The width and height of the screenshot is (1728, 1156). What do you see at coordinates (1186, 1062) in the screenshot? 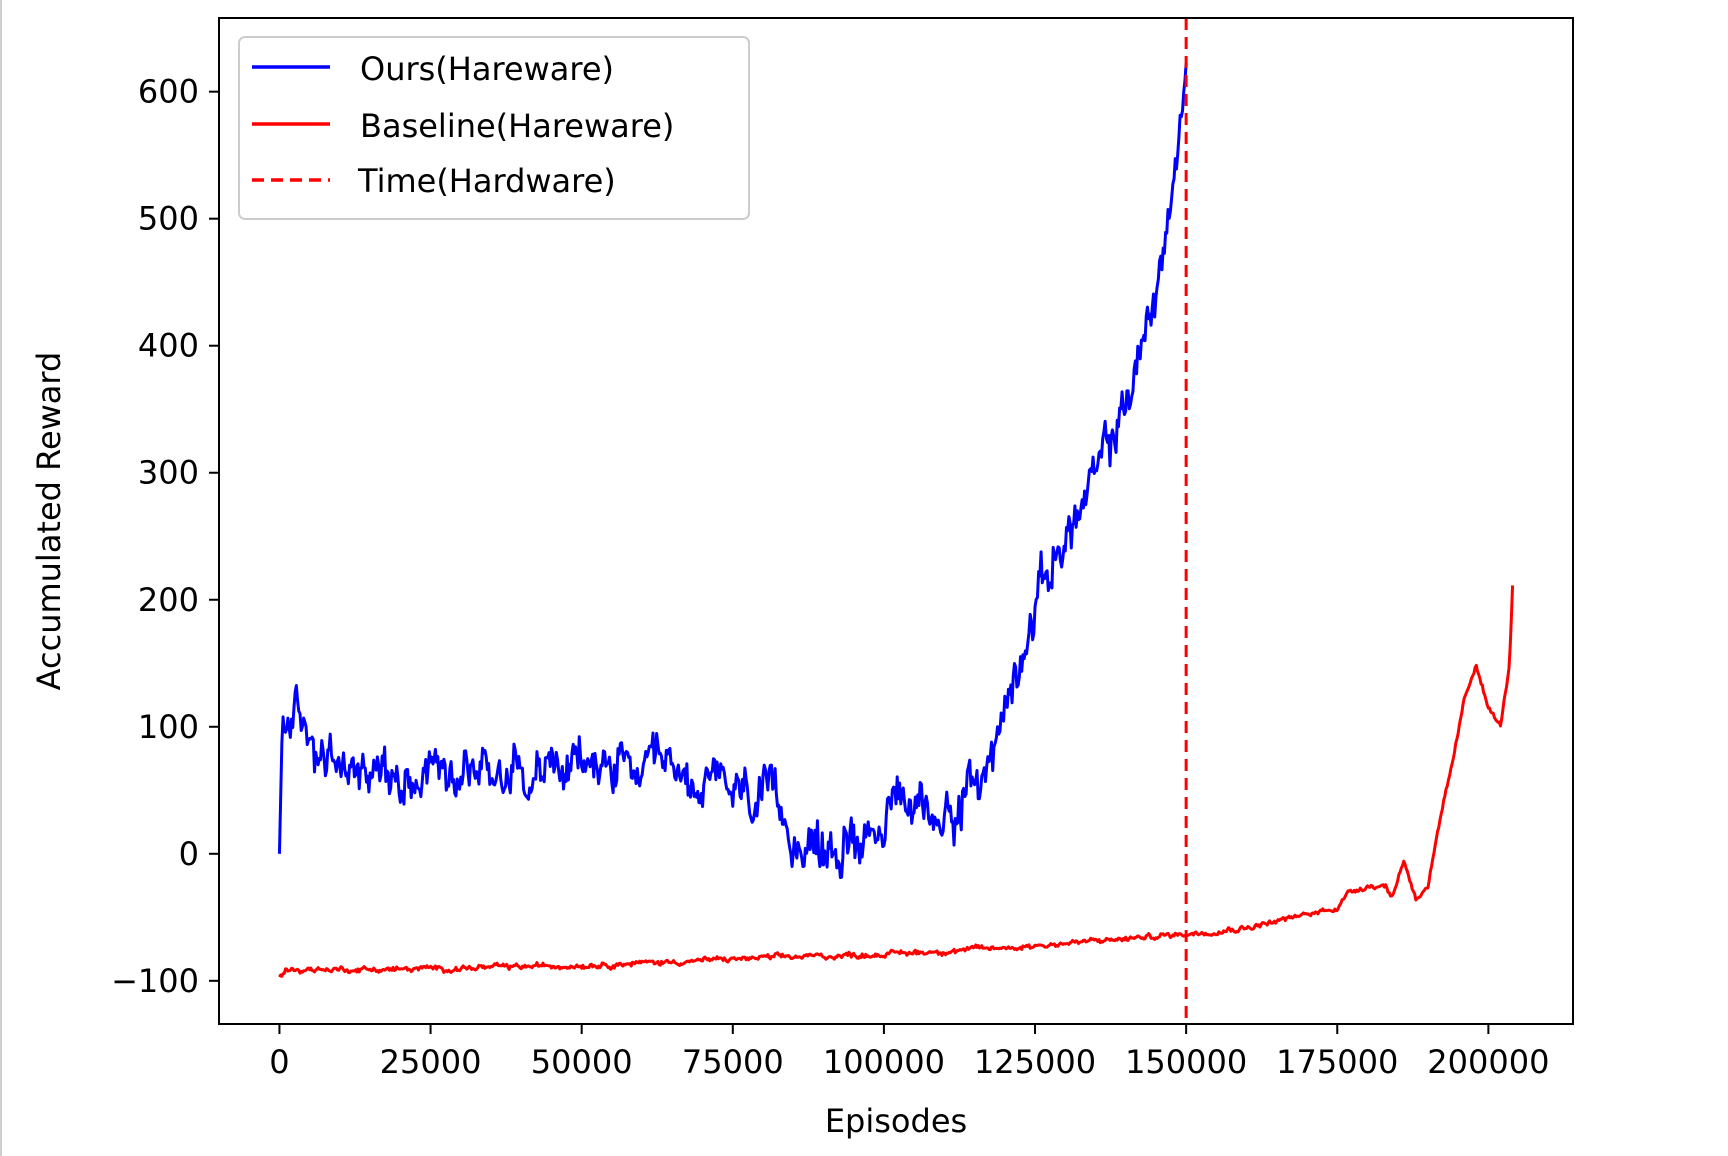
I see `x-tick-label: 150000` at bounding box center [1186, 1062].